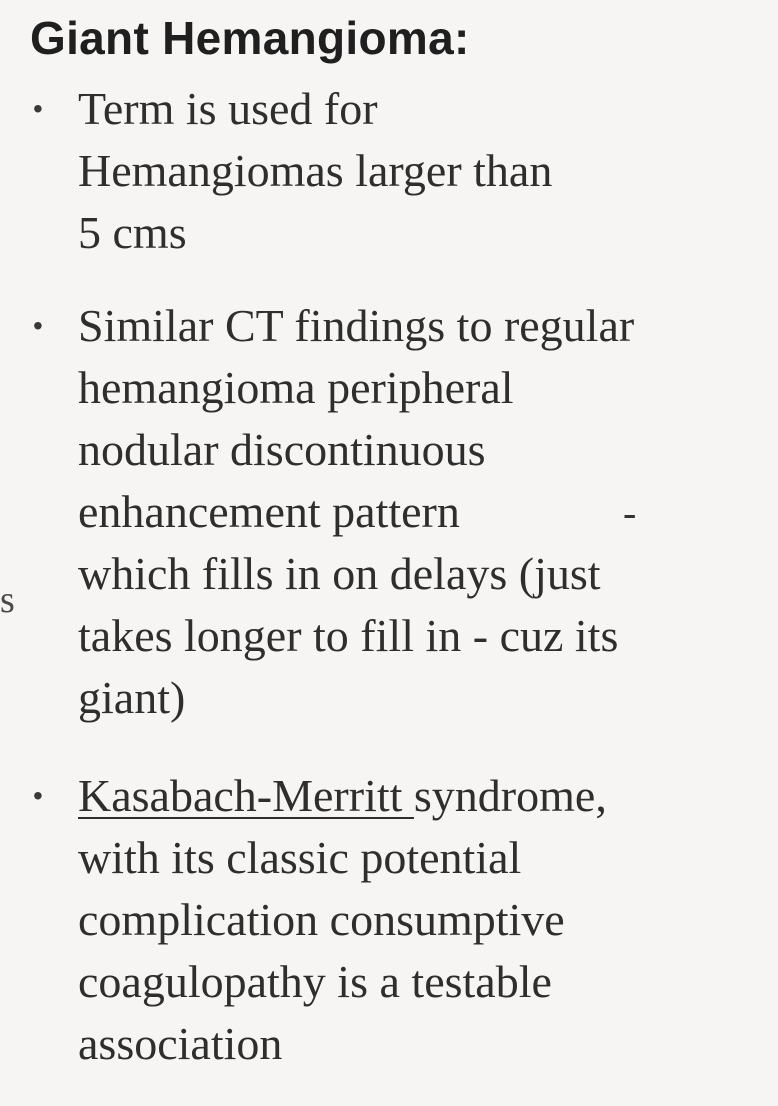  I want to click on bullet-line: coagulopathy is a testable, so click(315, 981).